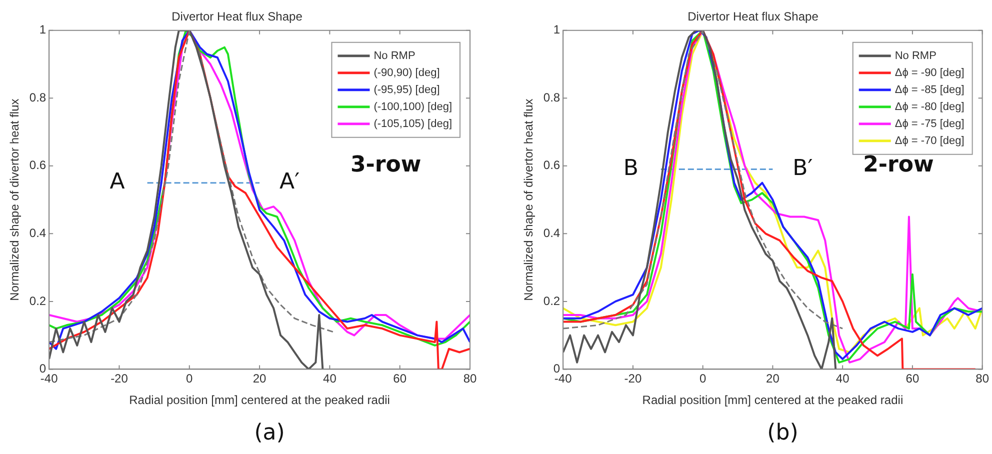 This screenshot has width=992, height=454. Describe the element at coordinates (929, 106) in the screenshot. I see `legend-label: Δϕ = -80 [deg]` at that location.